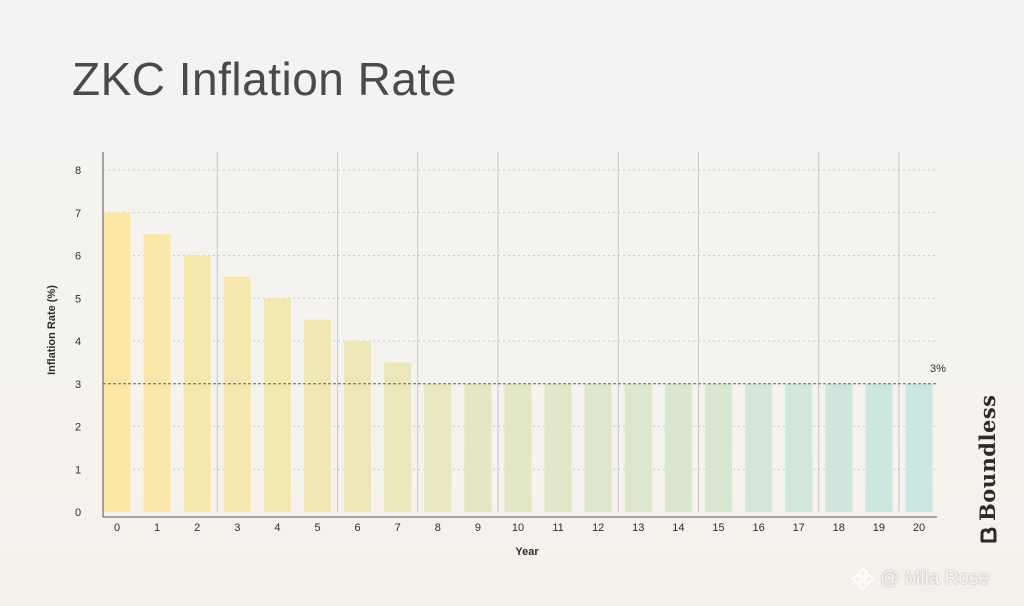  I want to click on x-tick-2: 2, so click(197, 528).